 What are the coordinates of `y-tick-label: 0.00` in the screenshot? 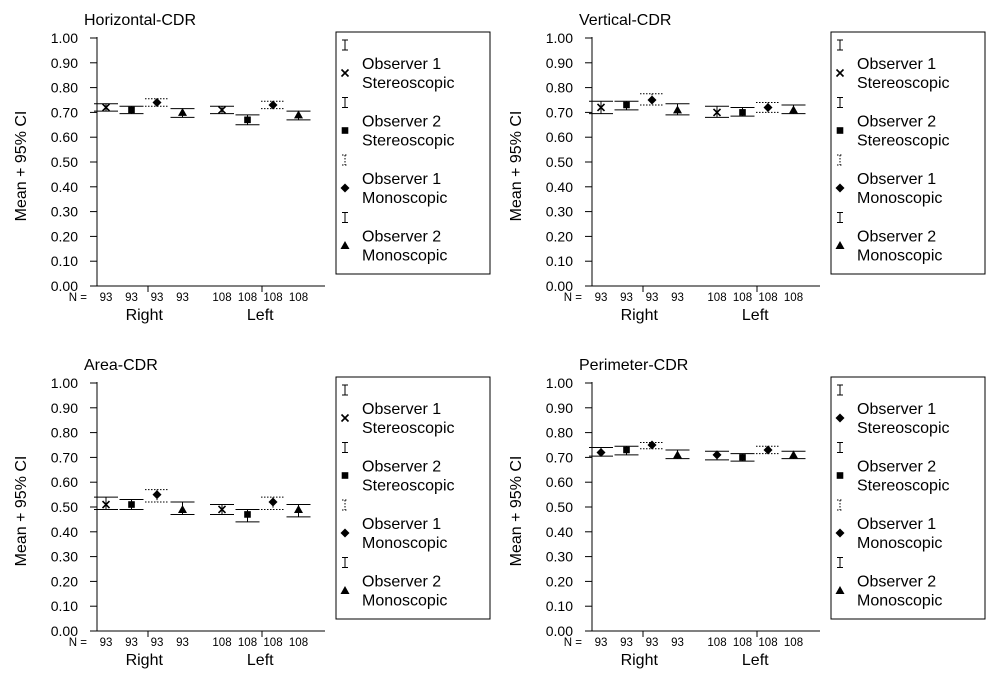 It's located at (559, 286).